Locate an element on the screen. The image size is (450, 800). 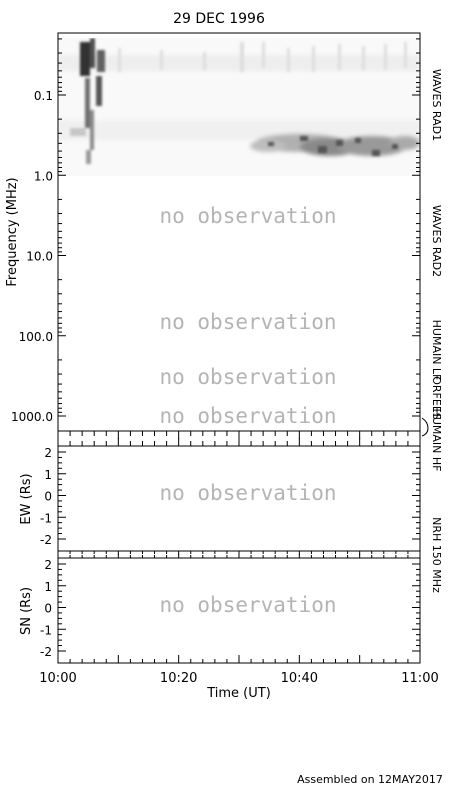
no-observation-humain-lf: no observation is located at coordinates (247, 322).